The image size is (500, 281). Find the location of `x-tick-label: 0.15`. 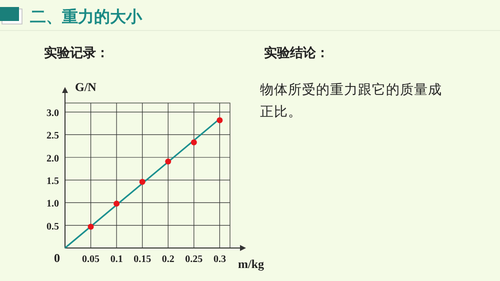

x-tick-label: 0.15 is located at coordinates (143, 259).